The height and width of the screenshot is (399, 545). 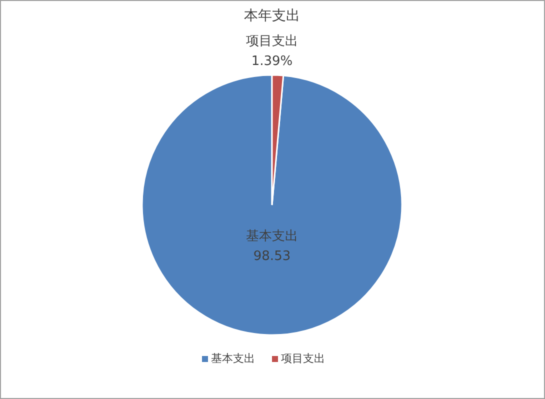 What do you see at coordinates (272, 236) in the screenshot?
I see `slice-label: 基本支出` at bounding box center [272, 236].